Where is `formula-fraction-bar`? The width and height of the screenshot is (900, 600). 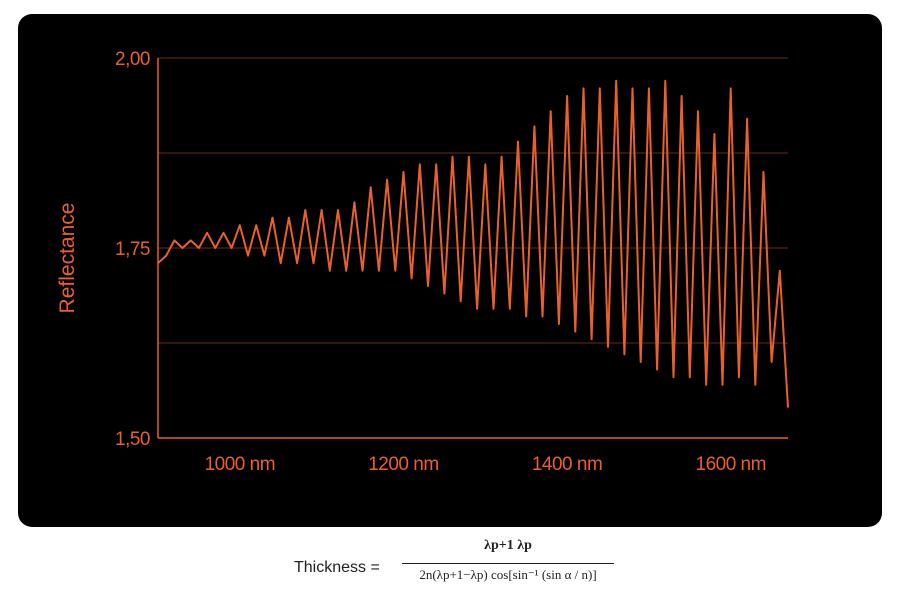
formula-fraction-bar is located at coordinates (508, 563).